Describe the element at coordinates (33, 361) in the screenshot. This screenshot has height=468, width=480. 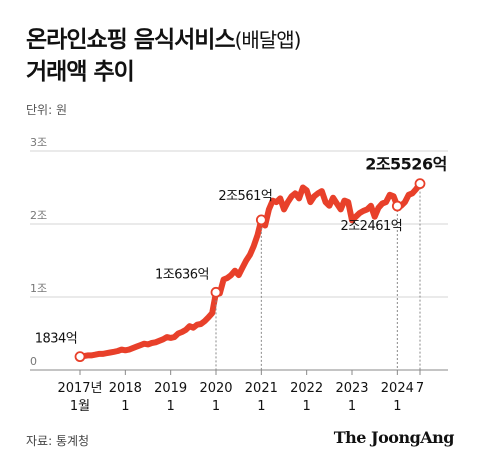
I see `y-tick-label: 0` at that location.